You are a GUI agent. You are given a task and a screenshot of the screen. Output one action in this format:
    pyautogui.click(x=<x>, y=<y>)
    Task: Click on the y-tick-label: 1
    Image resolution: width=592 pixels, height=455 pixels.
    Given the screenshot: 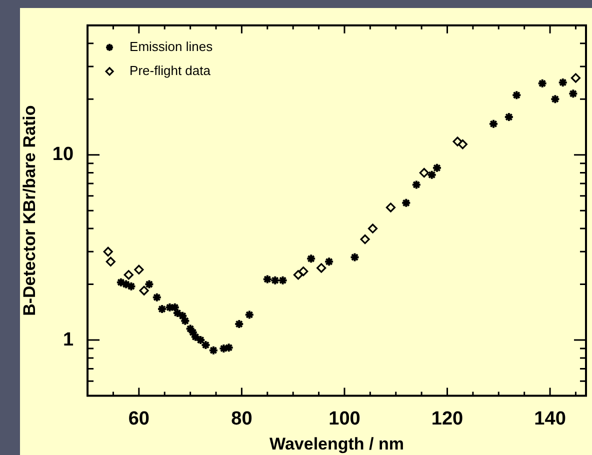 What is the action you would take?
    pyautogui.click(x=68, y=339)
    